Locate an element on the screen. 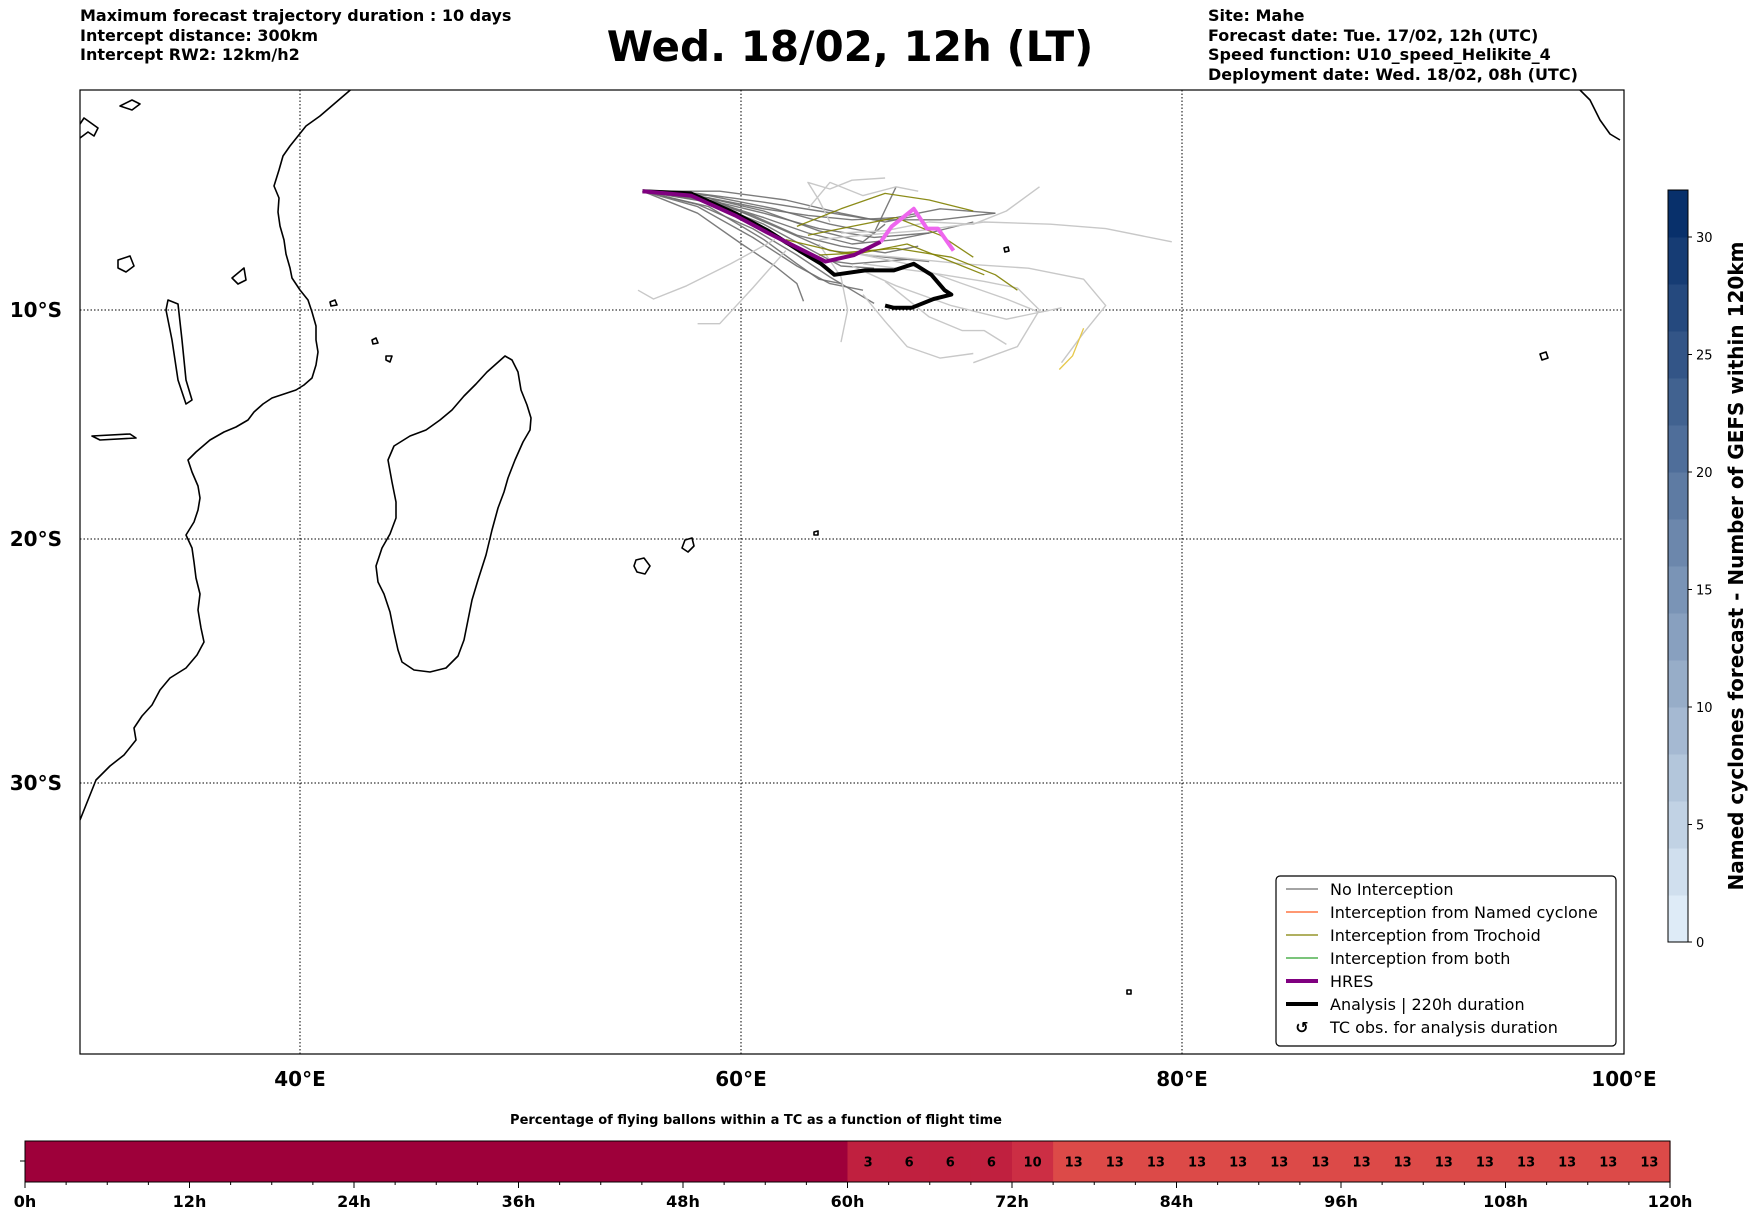 This screenshot has width=1752, height=1213. bar-tick-label: 0h is located at coordinates (25, 1201).